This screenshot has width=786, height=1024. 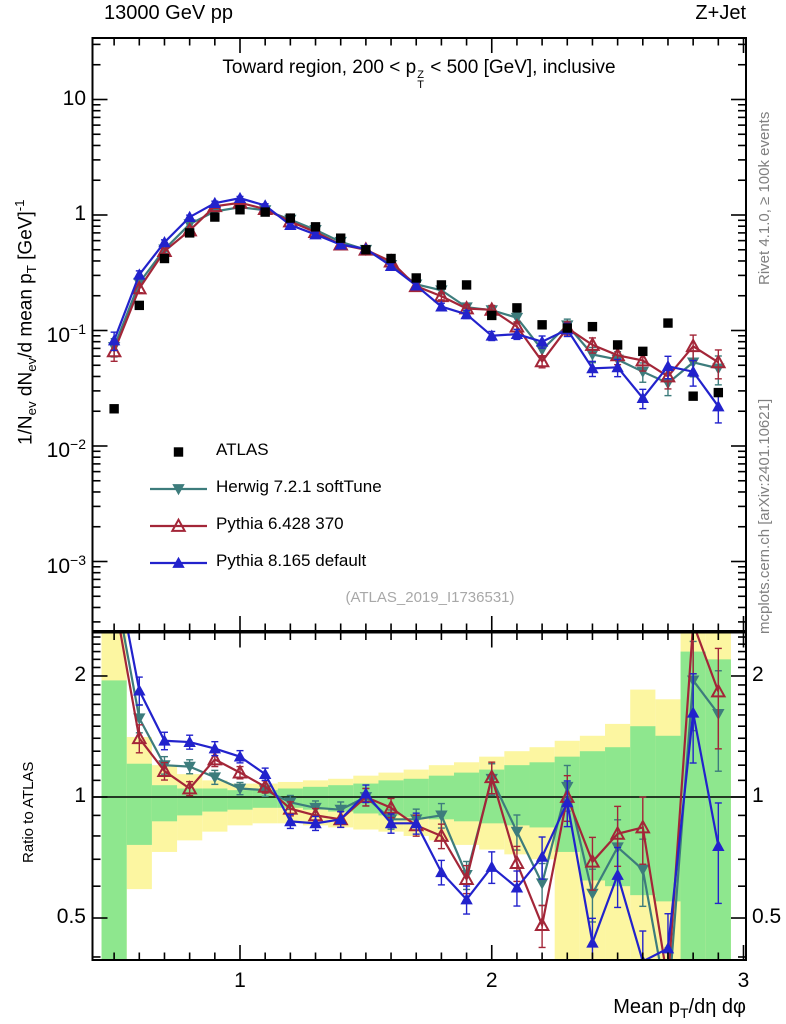 I want to click on legend-label-pythia6: Pythia 6.428 370, so click(x=280, y=523).